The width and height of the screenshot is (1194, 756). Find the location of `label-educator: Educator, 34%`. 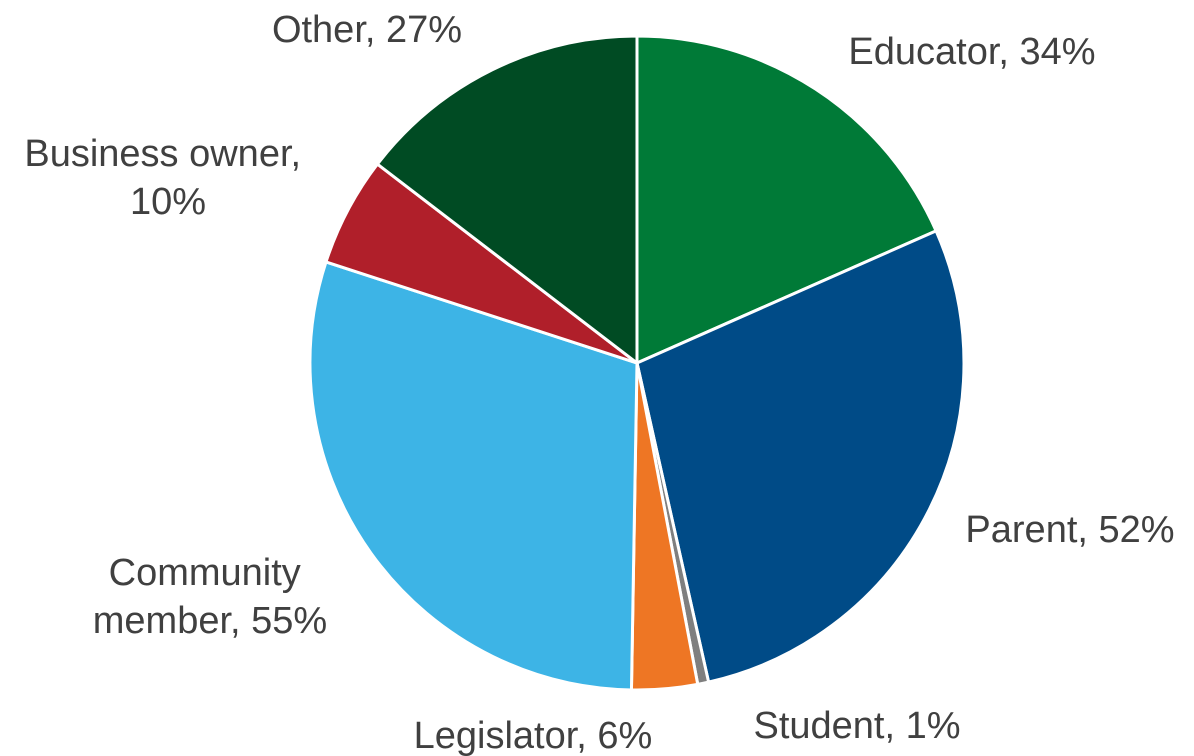

label-educator: Educator, 34% is located at coordinates (971, 52).